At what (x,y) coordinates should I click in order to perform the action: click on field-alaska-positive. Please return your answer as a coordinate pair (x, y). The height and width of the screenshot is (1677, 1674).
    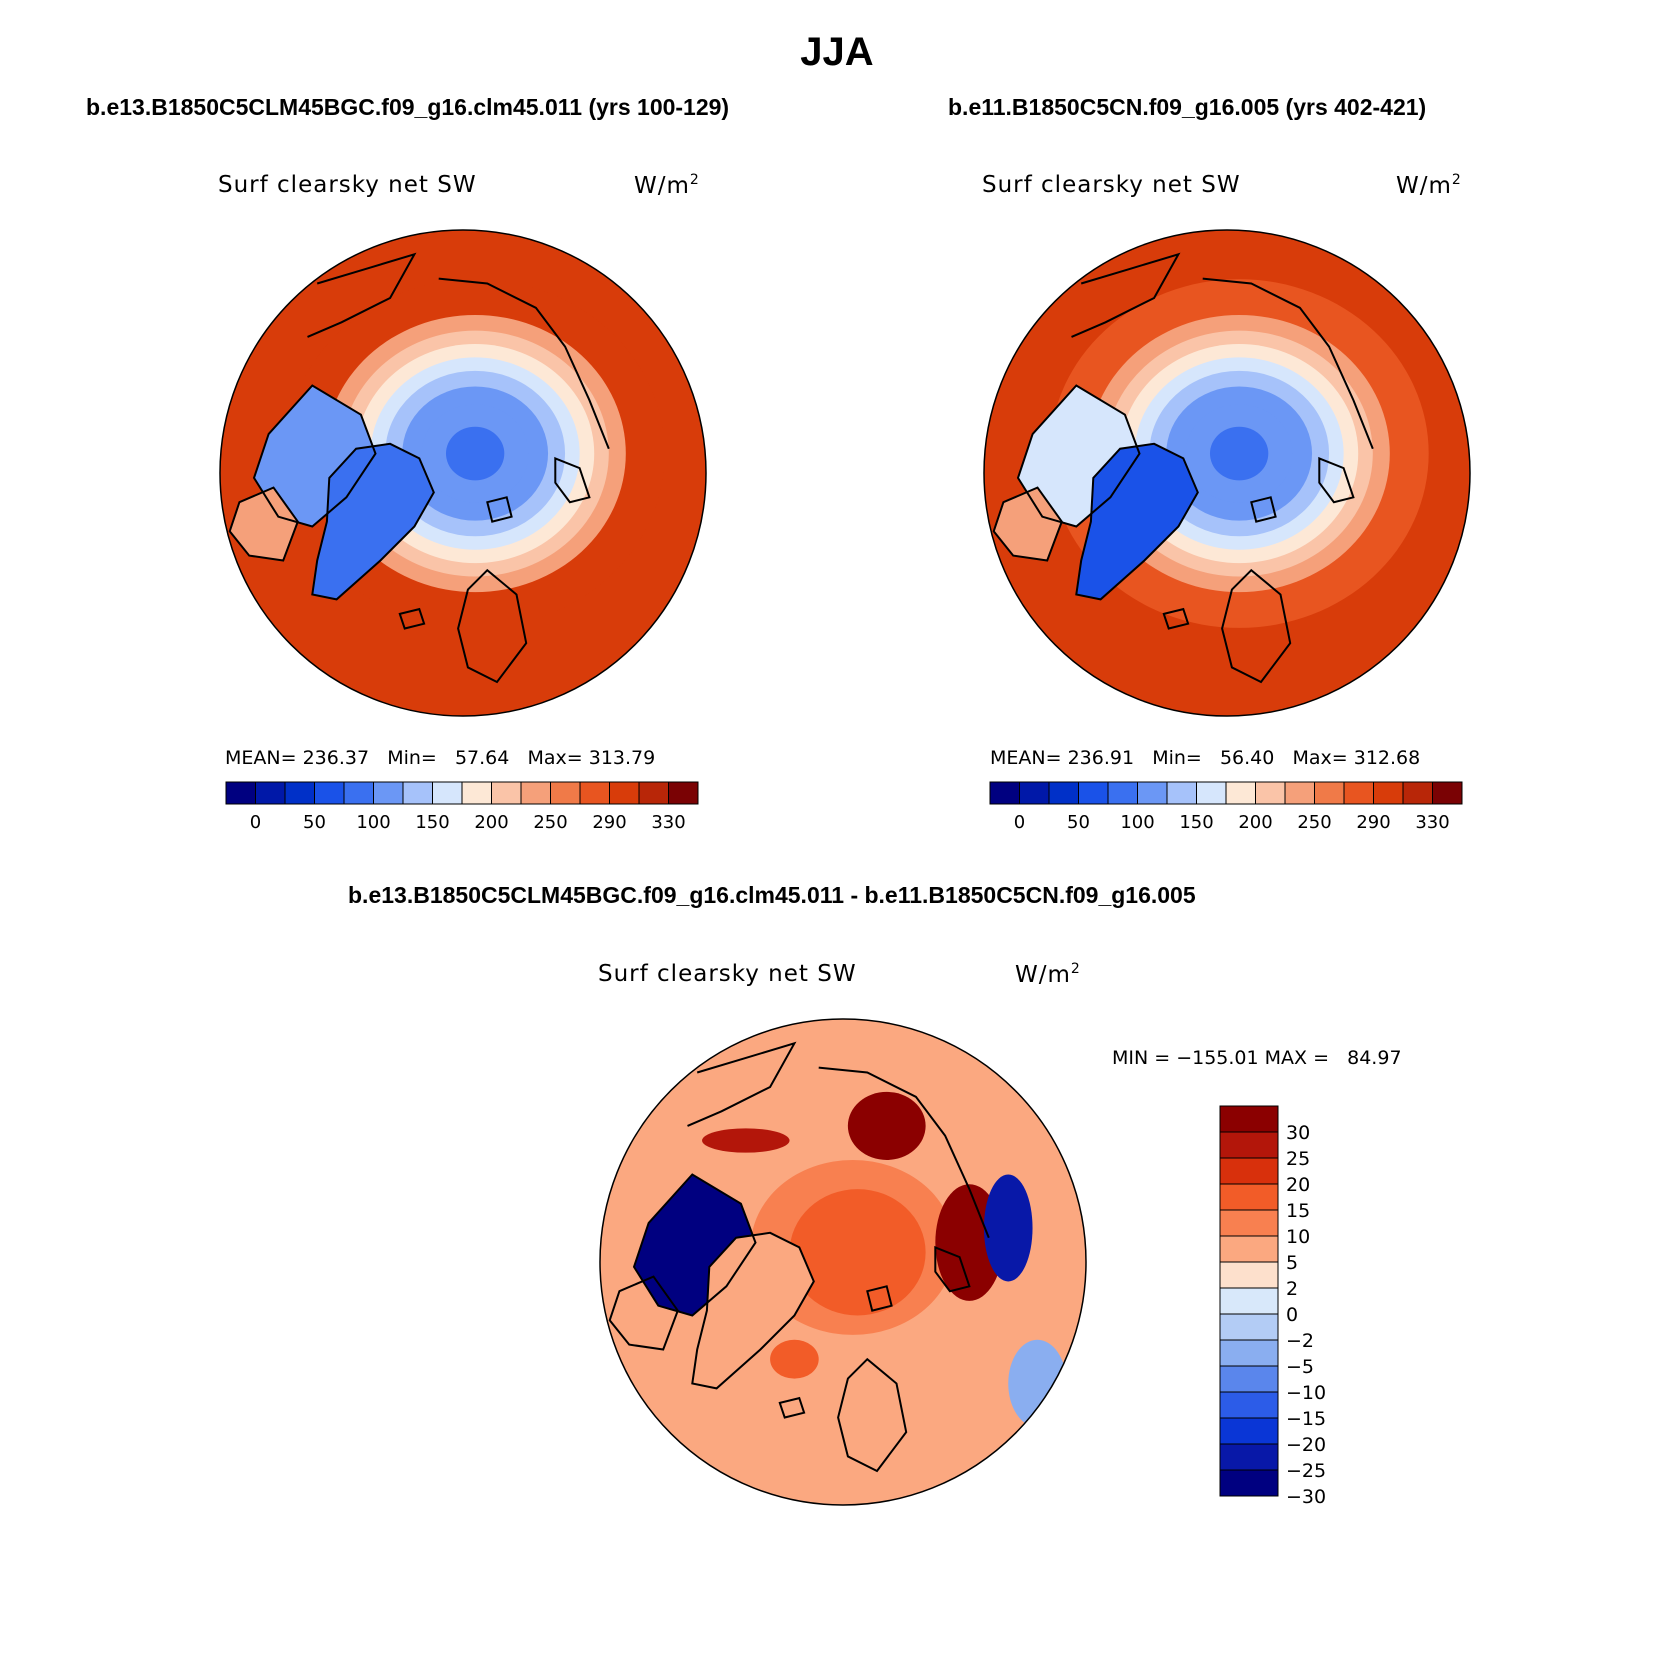
    Looking at the image, I should click on (746, 1140).